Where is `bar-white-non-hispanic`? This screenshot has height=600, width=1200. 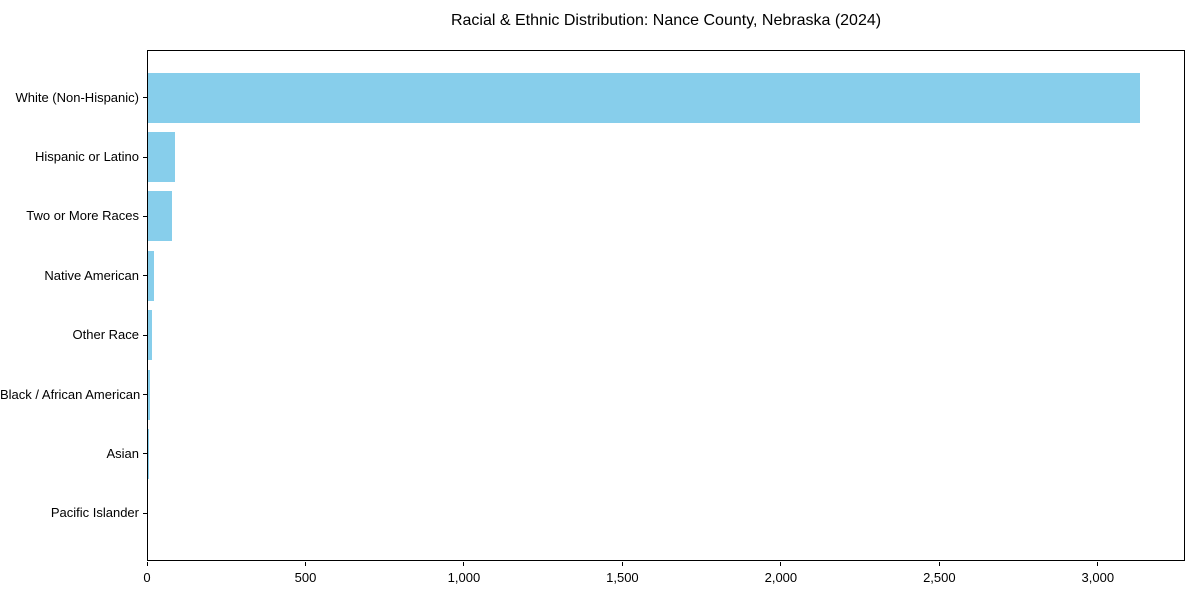 bar-white-non-hispanic is located at coordinates (644, 97).